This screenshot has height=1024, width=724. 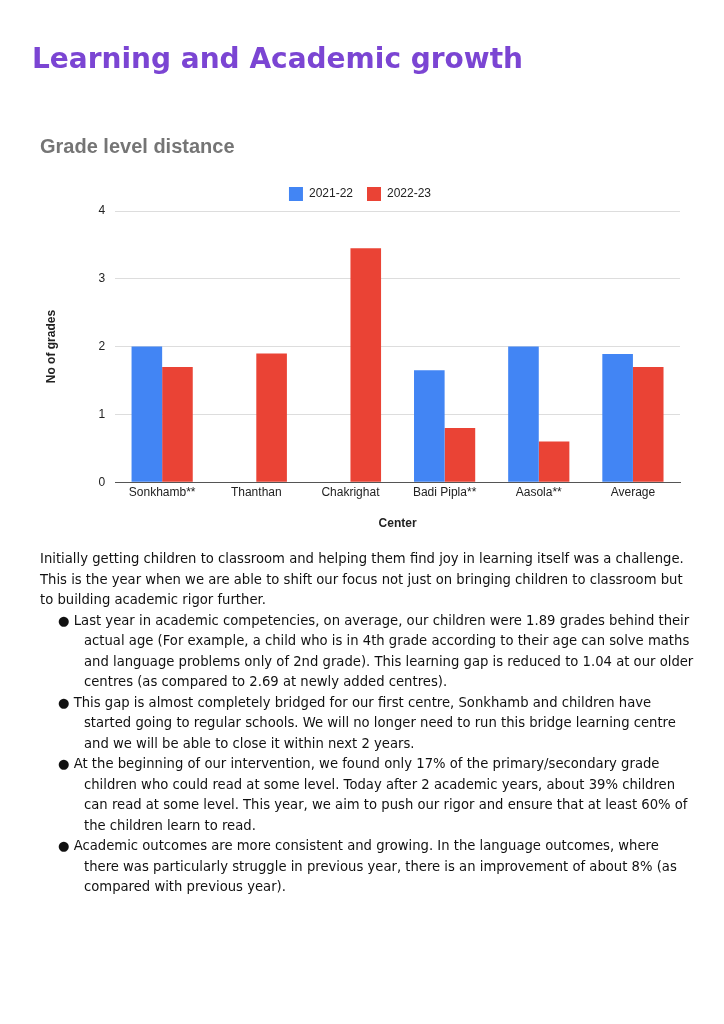 I want to click on legend-label: 2022-23, so click(x=409, y=193).